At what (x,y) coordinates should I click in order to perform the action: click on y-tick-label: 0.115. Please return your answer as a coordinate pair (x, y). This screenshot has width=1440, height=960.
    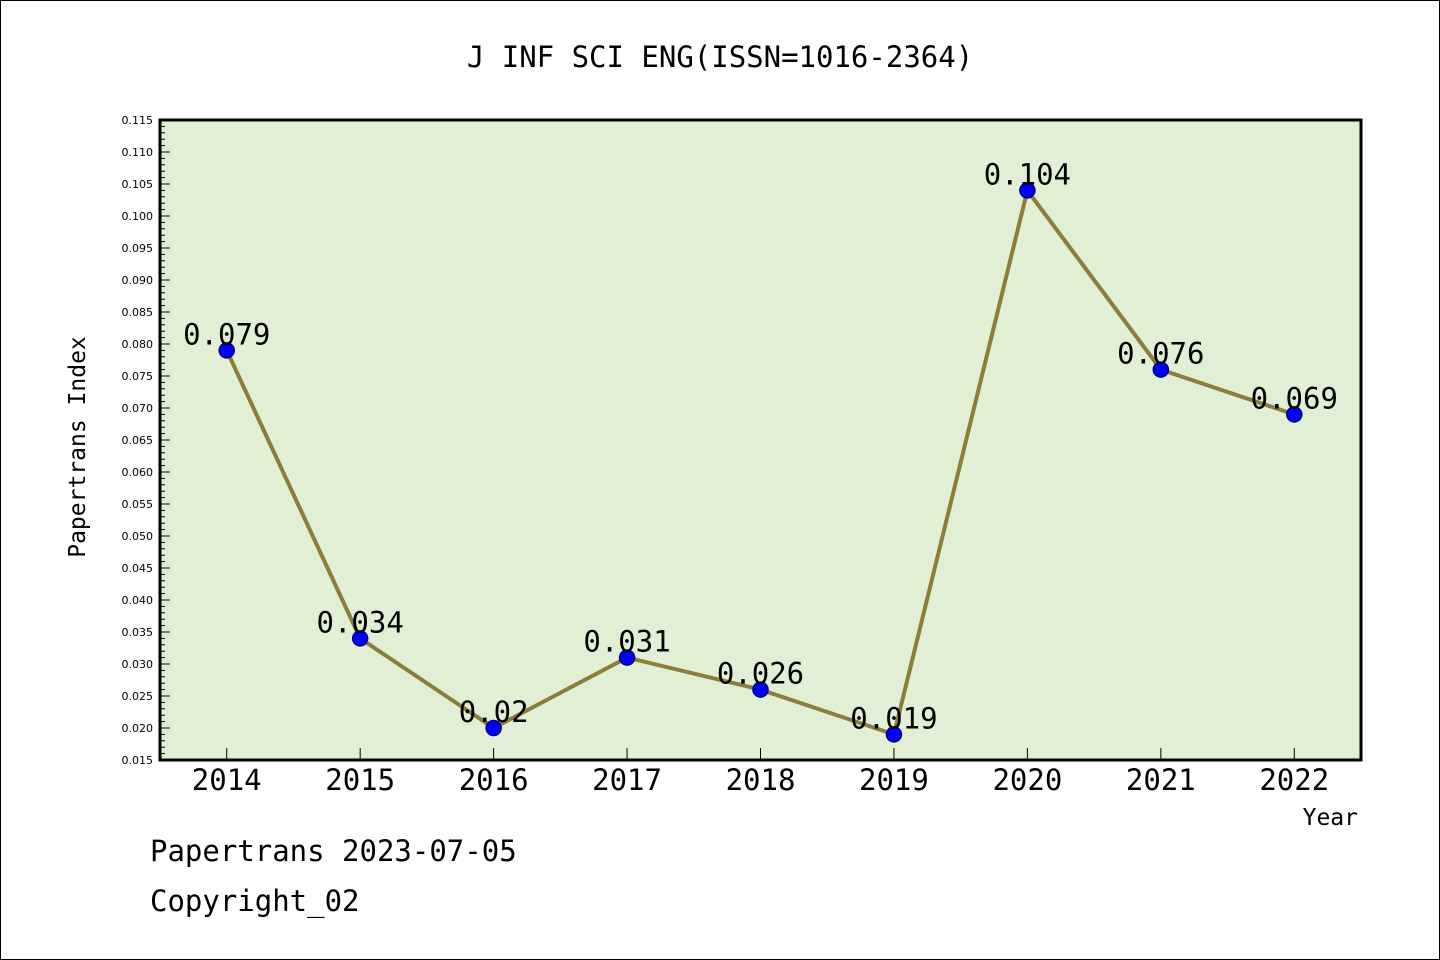
    Looking at the image, I should click on (138, 120).